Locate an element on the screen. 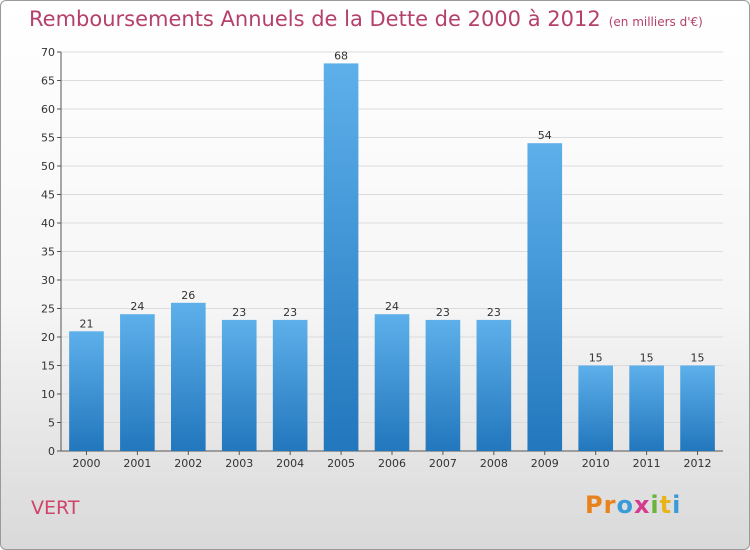 The height and width of the screenshot is (550, 750). bar-2005 is located at coordinates (341, 257).